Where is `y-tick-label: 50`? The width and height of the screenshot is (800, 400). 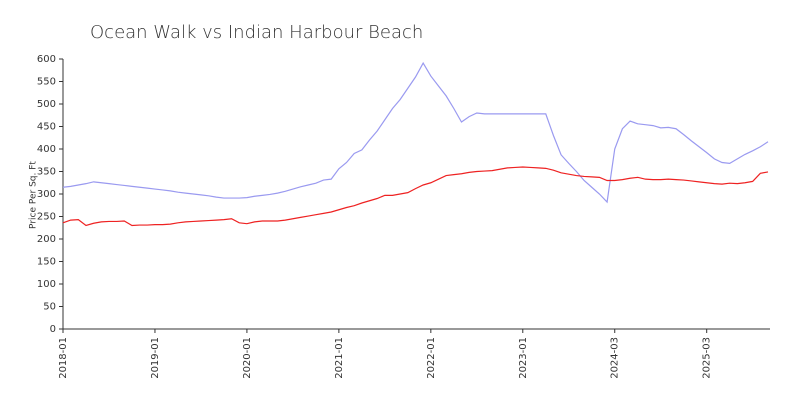 y-tick-label: 50 is located at coordinates (49, 307).